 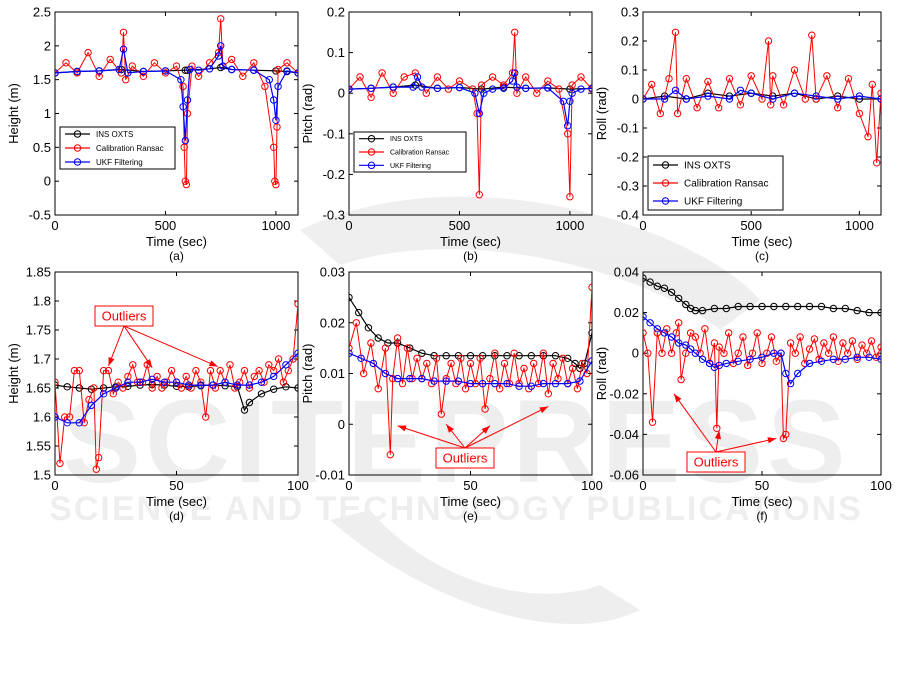 I want to click on y-tick-label: 0.03, so click(x=332, y=272).